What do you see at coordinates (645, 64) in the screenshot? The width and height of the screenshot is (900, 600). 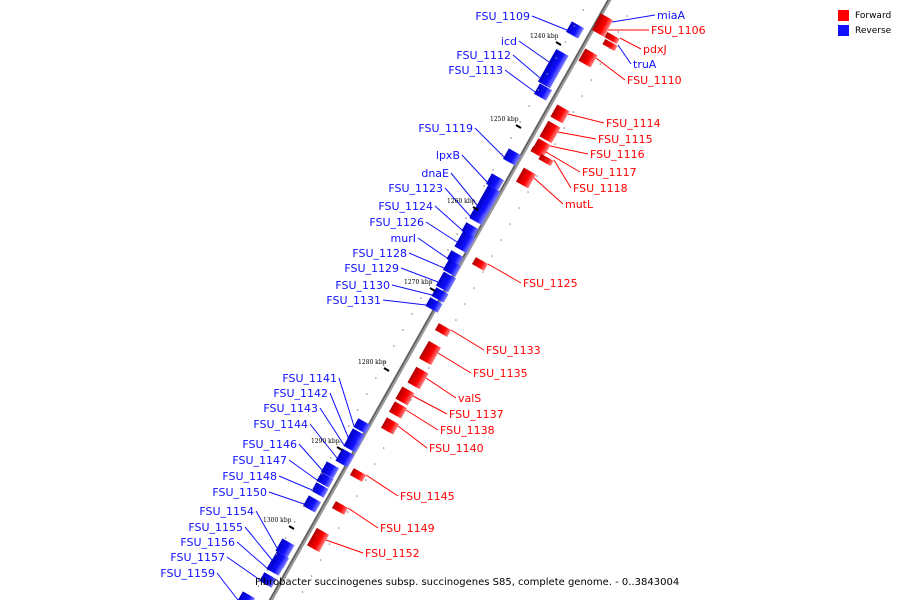 I see `gene-truA-label: truA` at bounding box center [645, 64].